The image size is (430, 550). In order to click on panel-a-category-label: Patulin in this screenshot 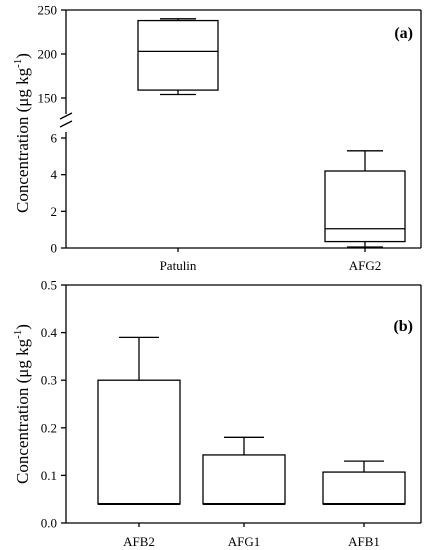, I will do `click(178, 265)`.